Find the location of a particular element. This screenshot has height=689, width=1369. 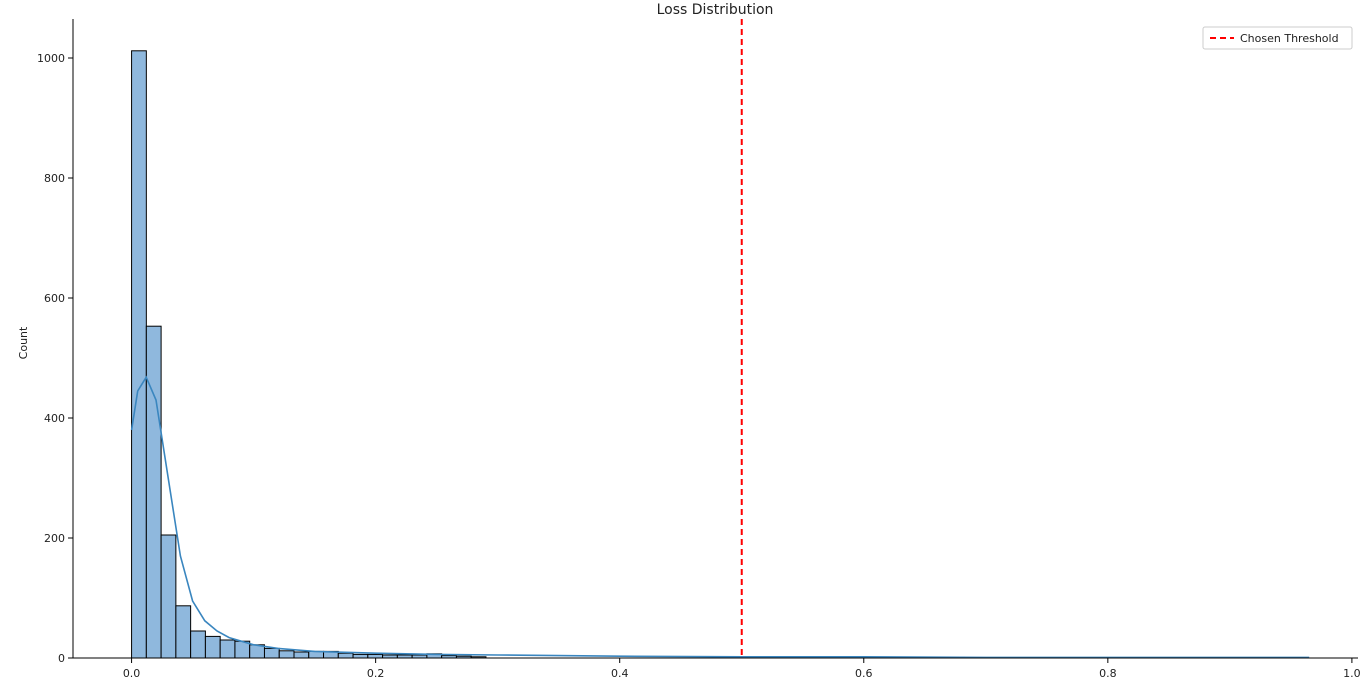

y-axis-label: Count is located at coordinates (23, 342).